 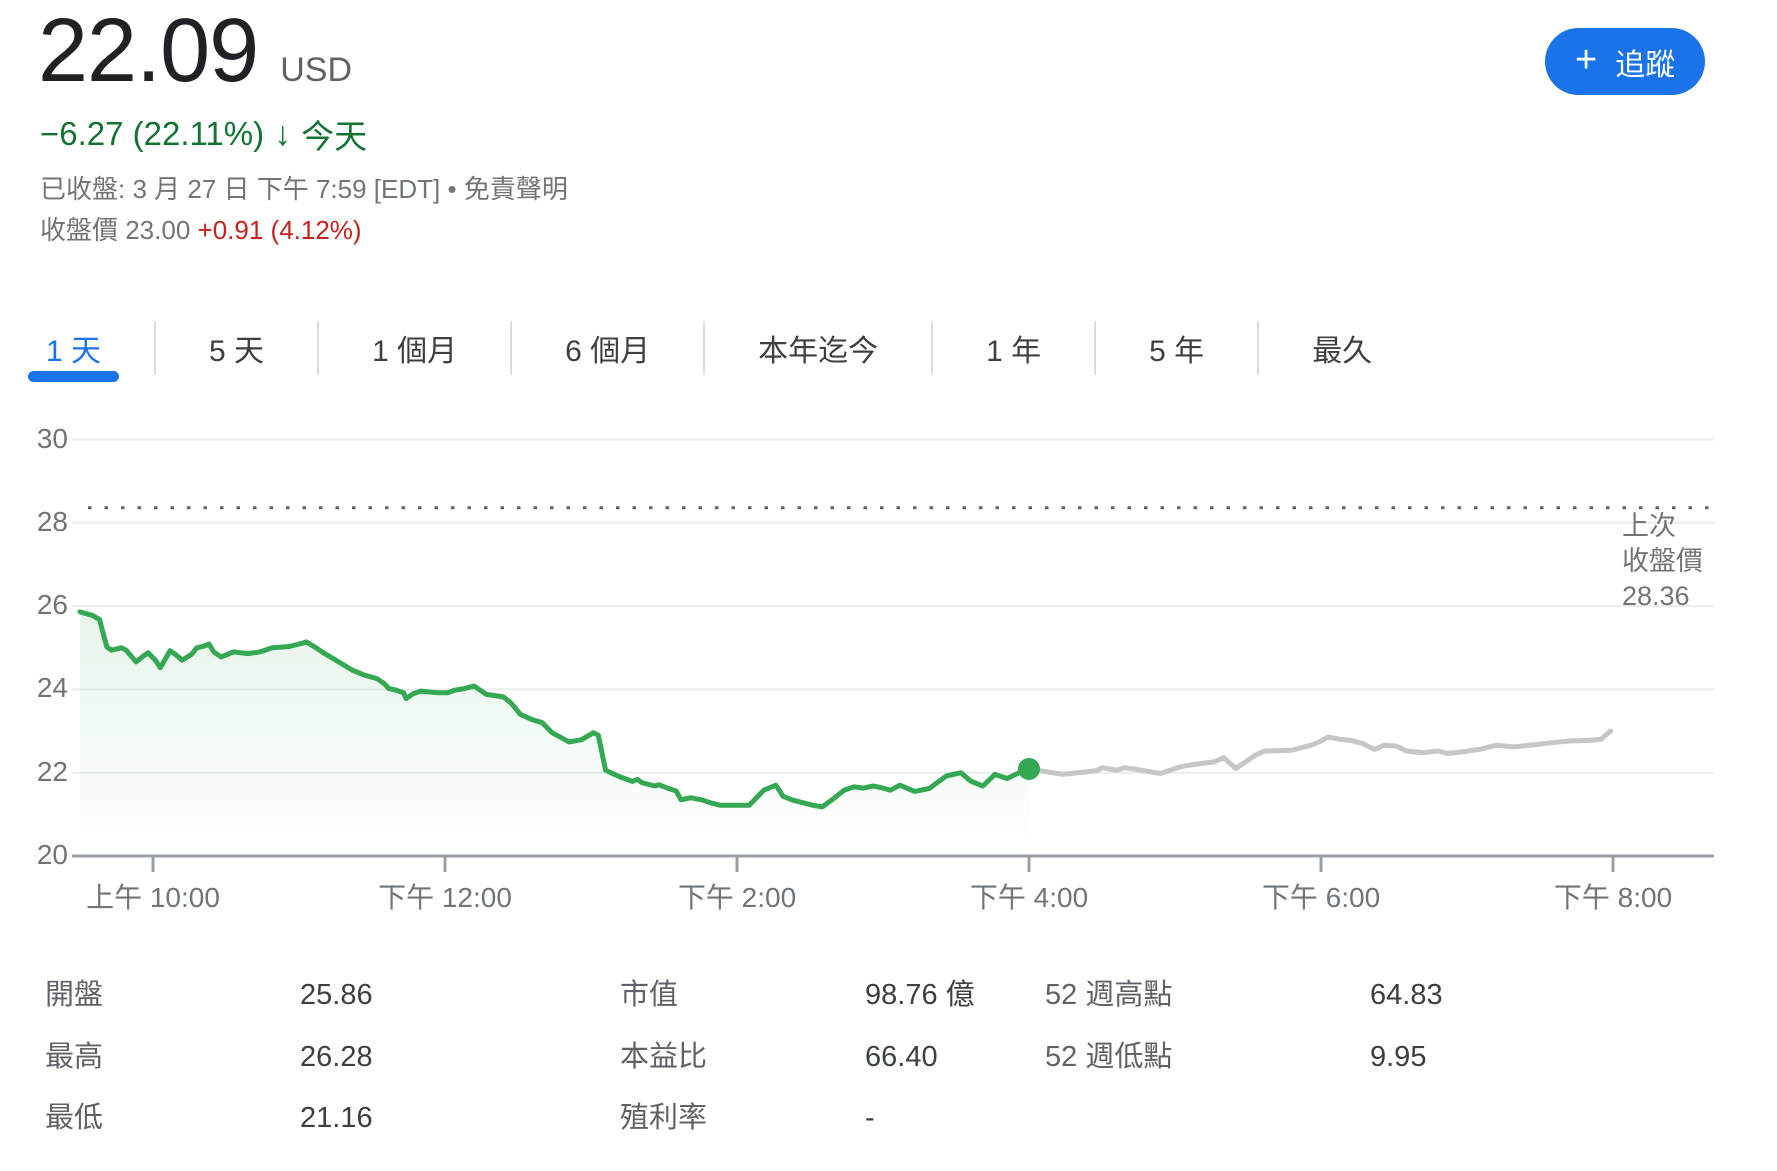 What do you see at coordinates (74, 1118) in the screenshot?
I see `stat-label-low: 最低` at bounding box center [74, 1118].